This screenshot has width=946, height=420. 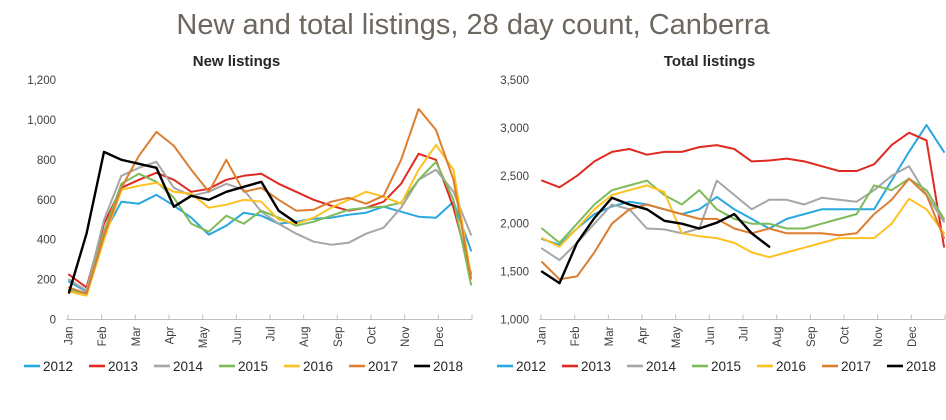 I want to click on y-axis: 0 200 400 600 800 1,000 1,200, so click(x=41, y=201).